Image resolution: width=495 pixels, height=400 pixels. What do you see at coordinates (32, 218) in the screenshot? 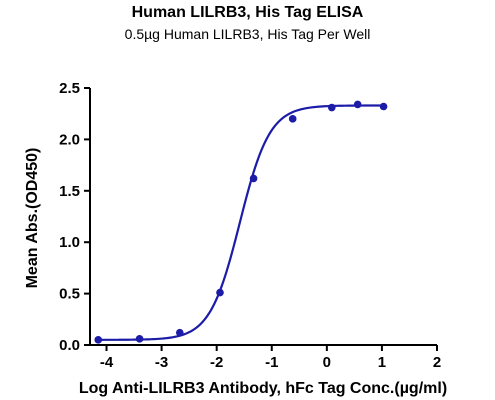
I see `y-axis-label: Mean Abs.(OD450)` at bounding box center [32, 218].